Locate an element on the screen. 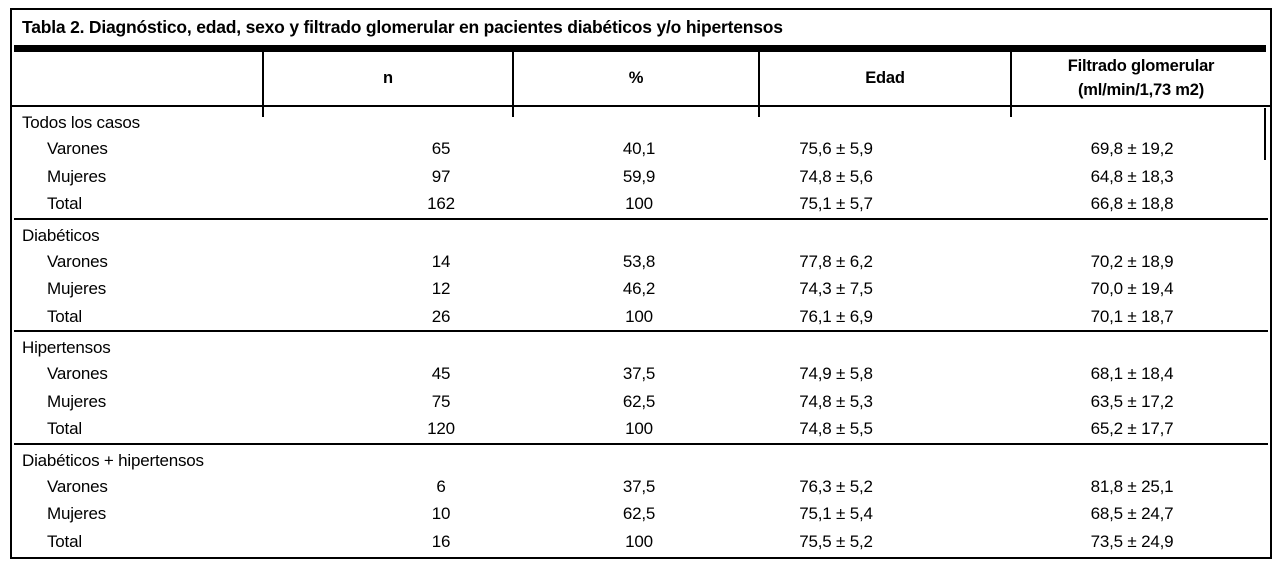 The height and width of the screenshot is (570, 1283). cell-filtrado: 63,5 ± 17,2 is located at coordinates (1132, 401).